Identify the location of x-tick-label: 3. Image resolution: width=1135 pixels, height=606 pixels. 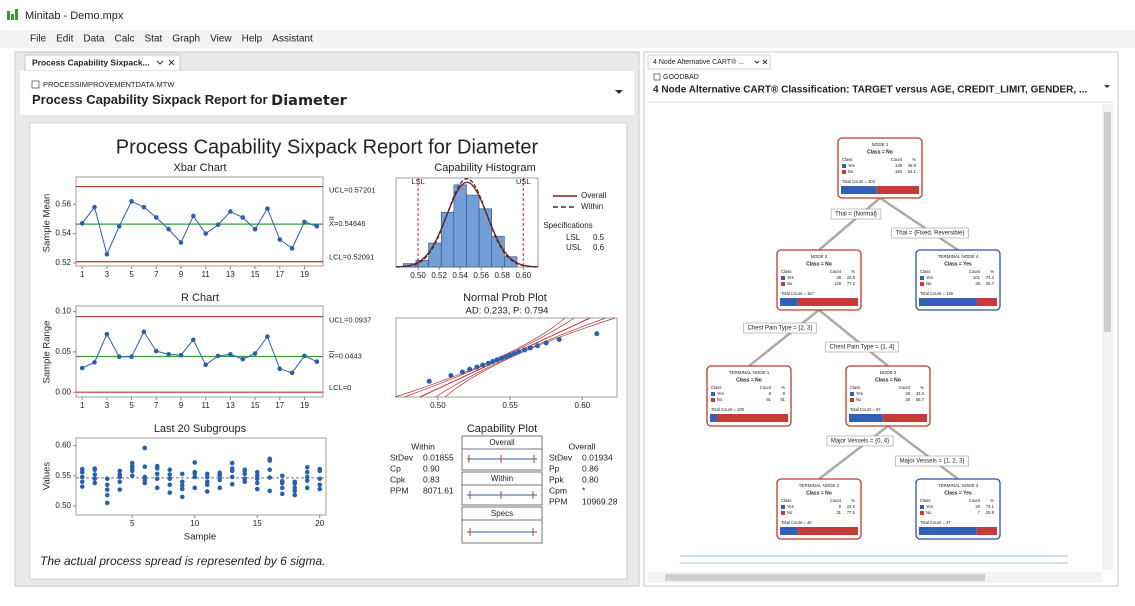
(107, 405).